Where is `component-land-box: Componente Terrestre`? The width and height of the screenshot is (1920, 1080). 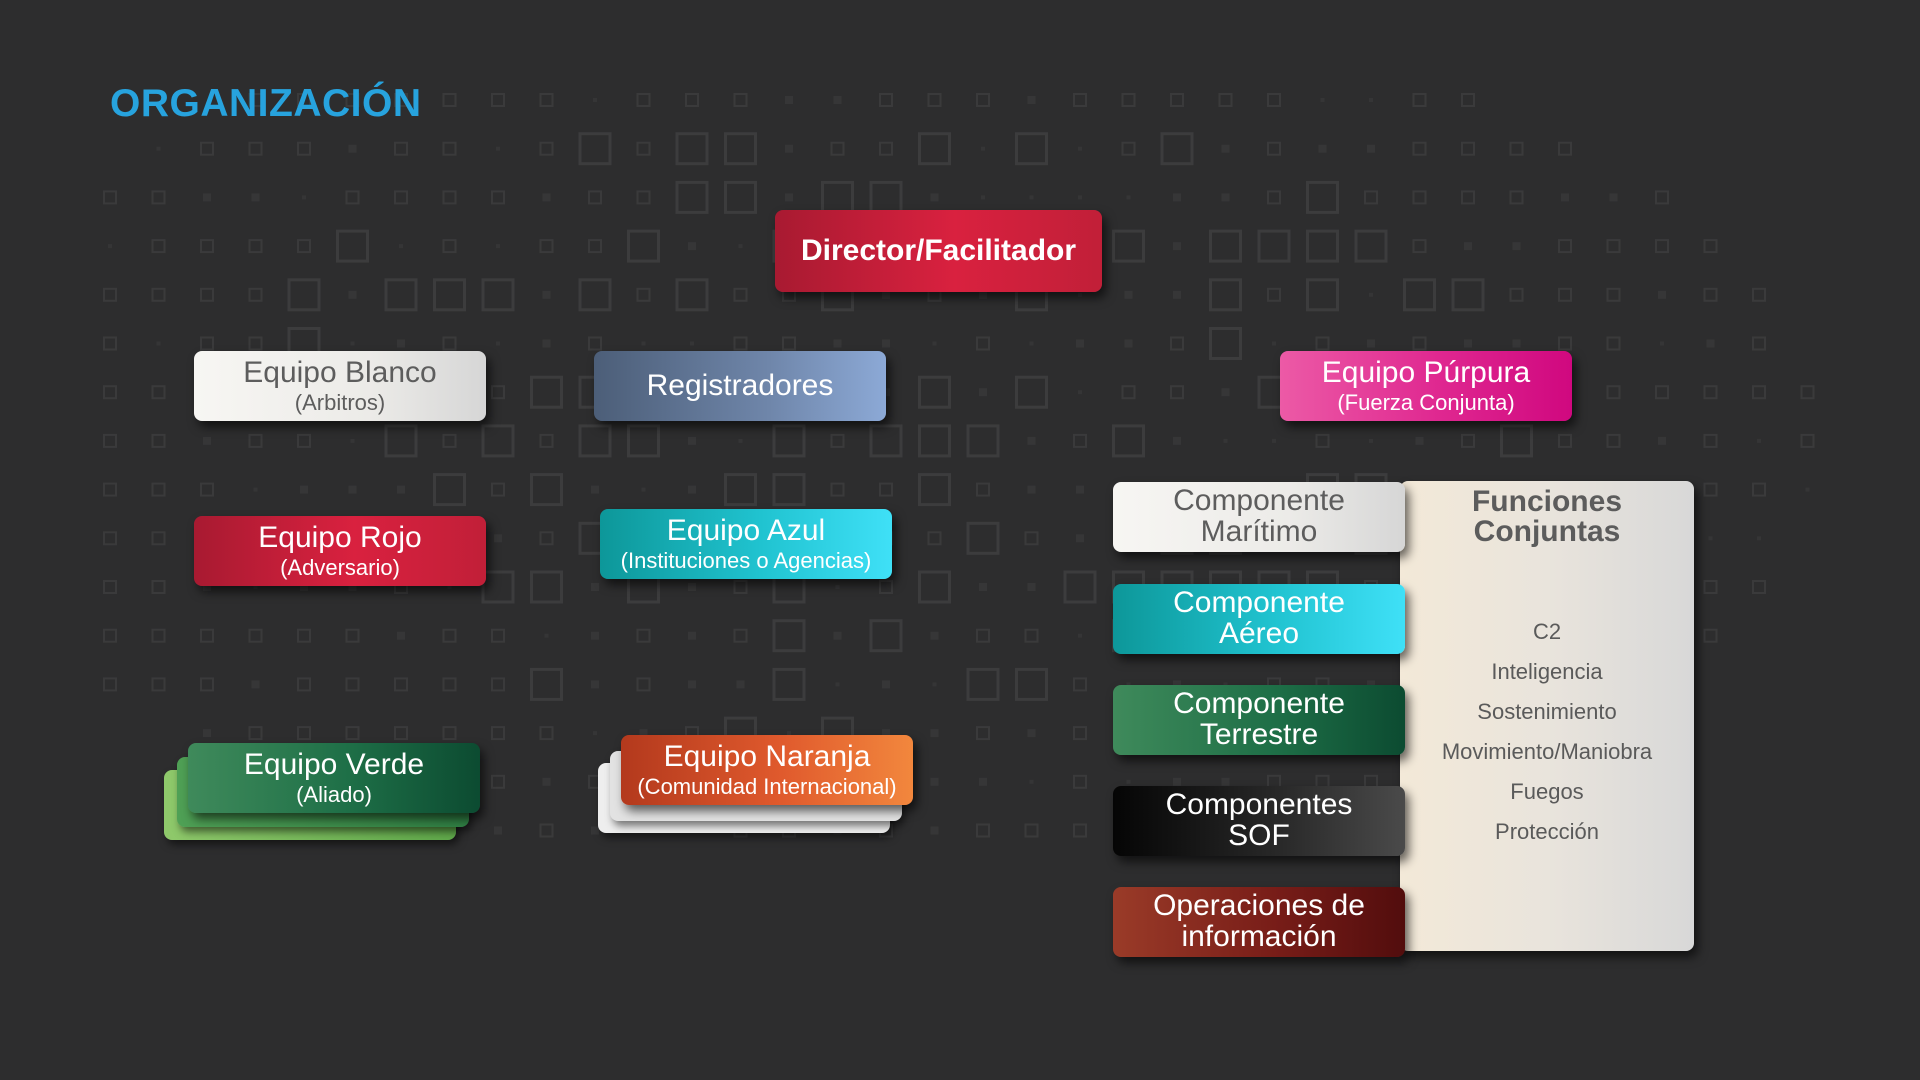 component-land-box: Componente Terrestre is located at coordinates (1259, 720).